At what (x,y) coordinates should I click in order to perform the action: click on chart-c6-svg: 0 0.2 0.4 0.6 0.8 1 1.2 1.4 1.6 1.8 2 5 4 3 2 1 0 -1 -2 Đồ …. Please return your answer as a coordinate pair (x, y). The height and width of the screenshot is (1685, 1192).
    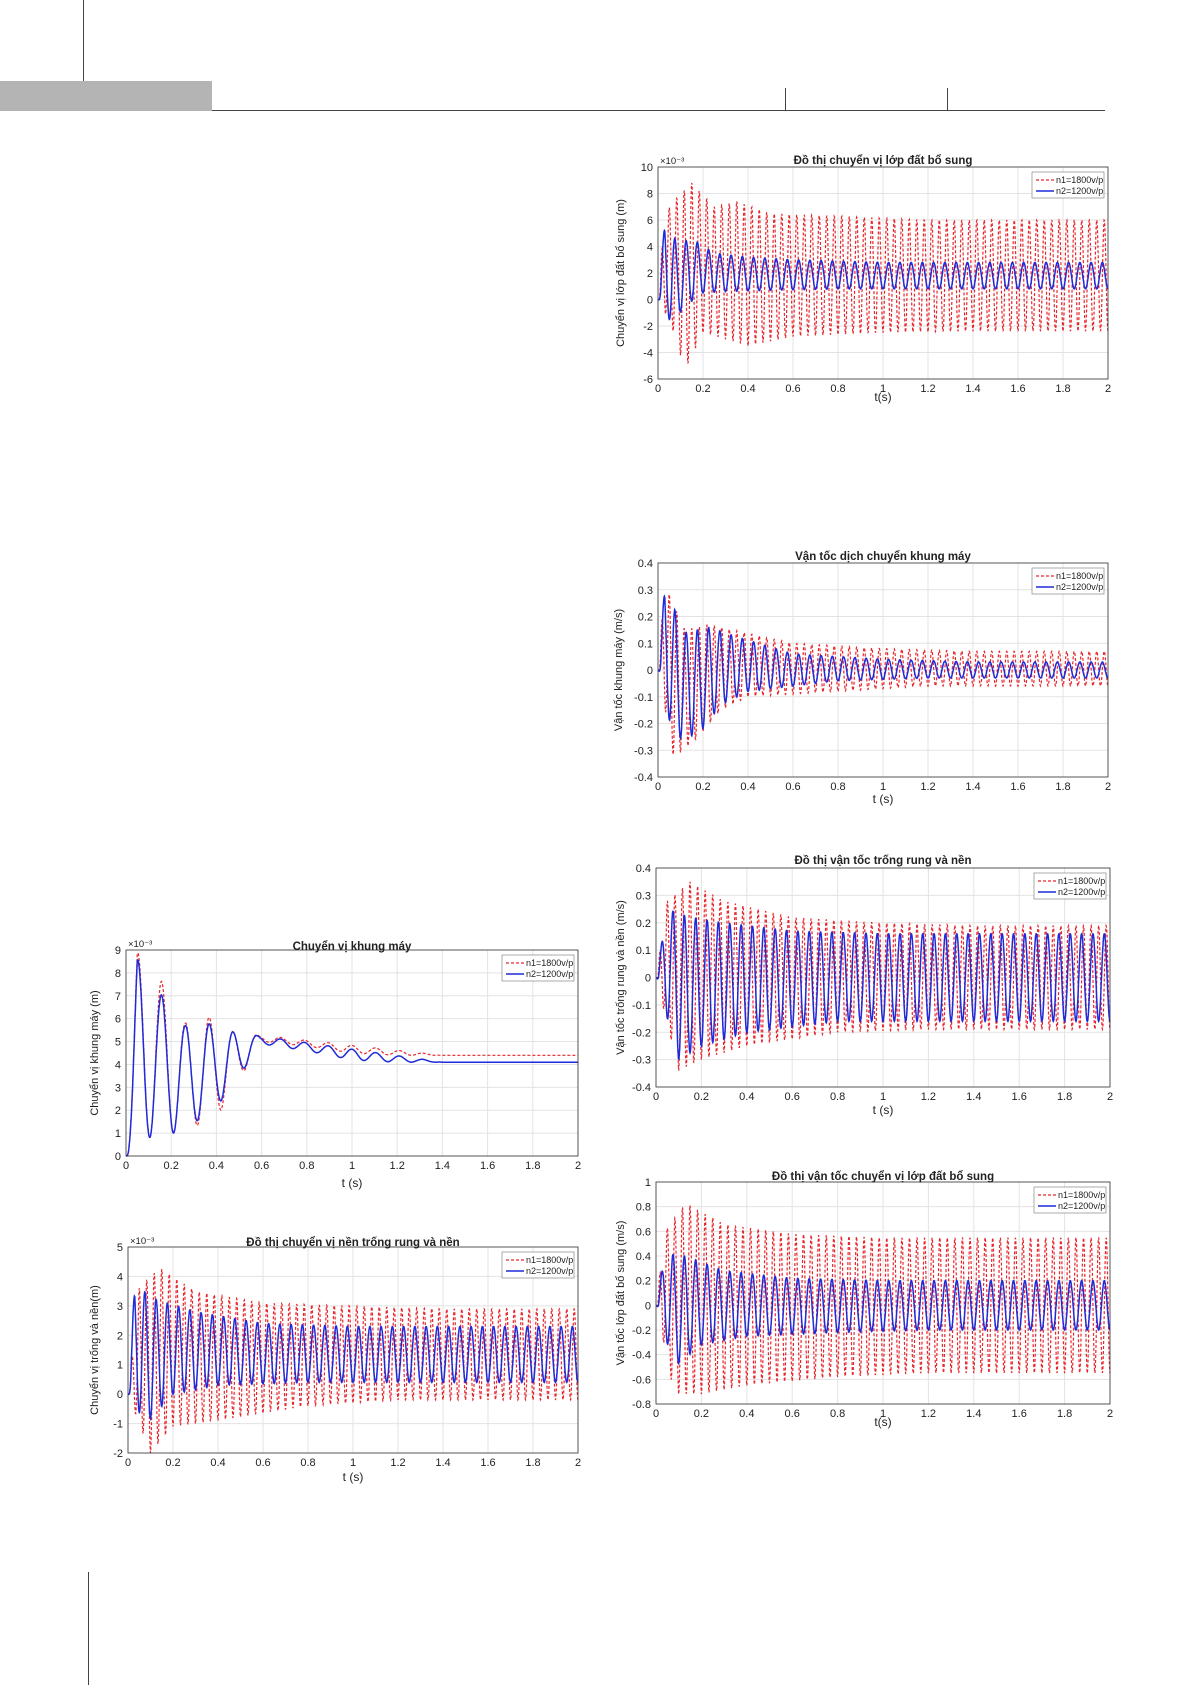
    Looking at the image, I should click on (335, 1360).